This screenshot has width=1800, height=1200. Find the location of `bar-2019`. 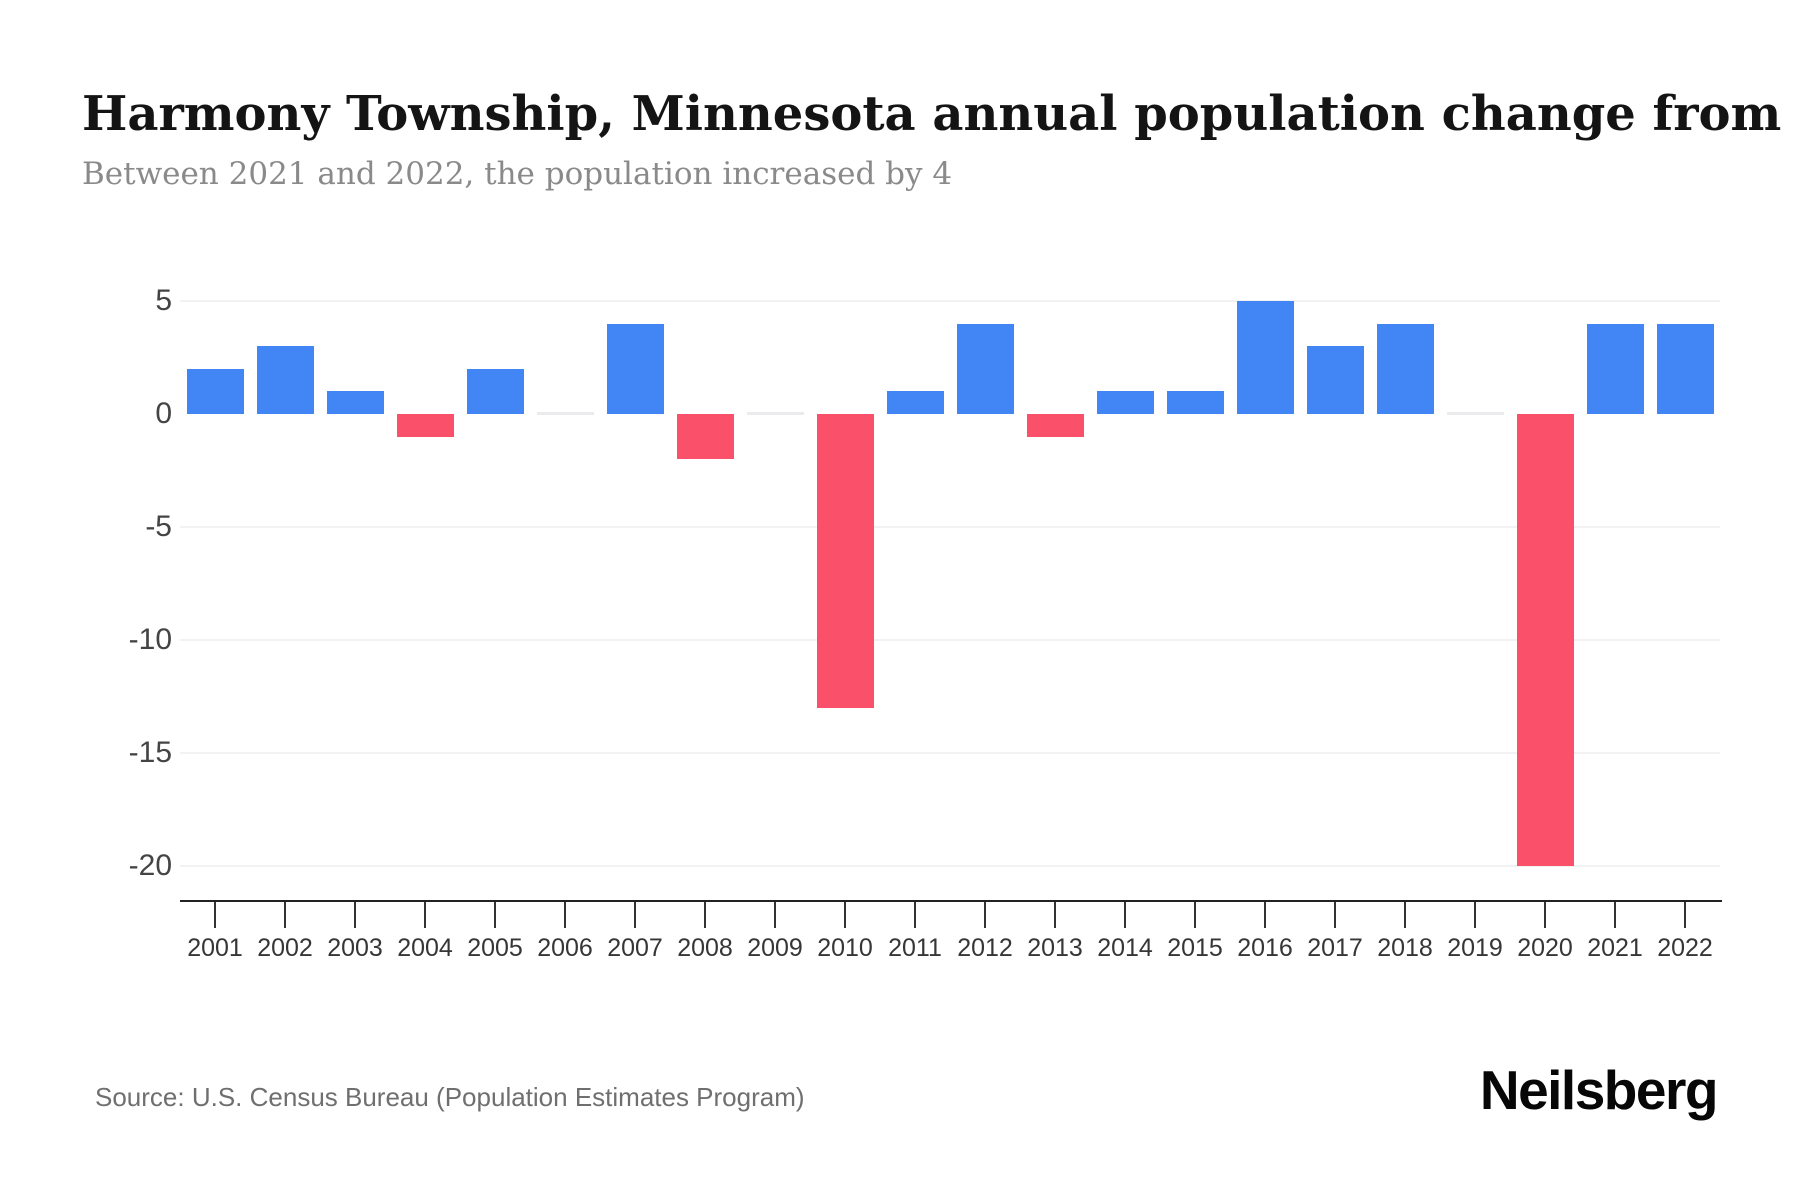

bar-2019 is located at coordinates (1475, 413).